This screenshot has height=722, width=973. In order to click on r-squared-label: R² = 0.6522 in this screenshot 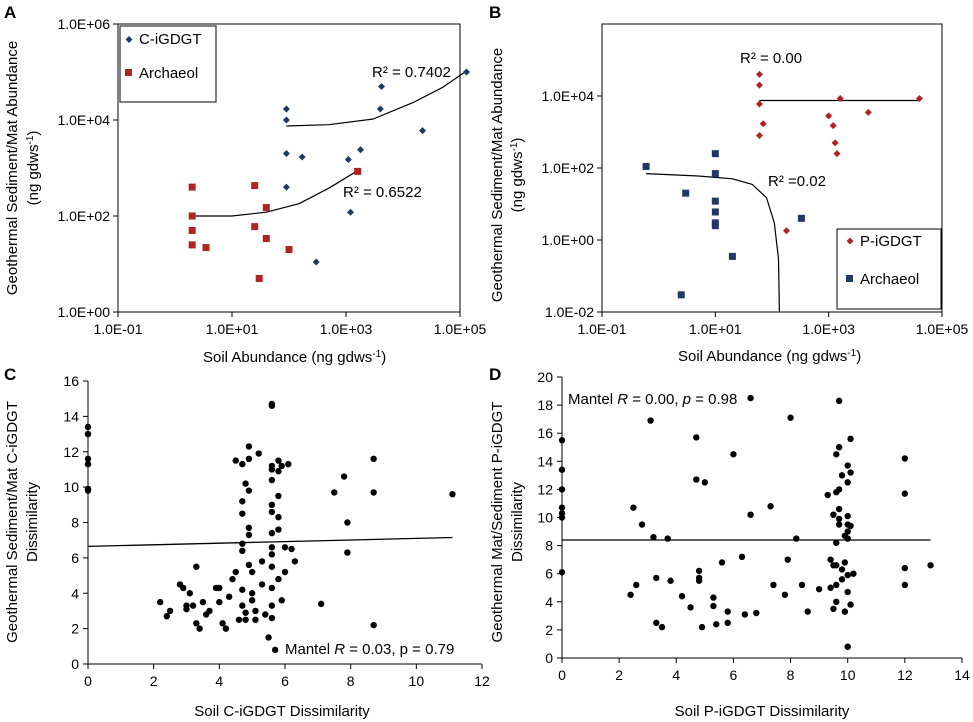, I will do `click(382, 192)`.